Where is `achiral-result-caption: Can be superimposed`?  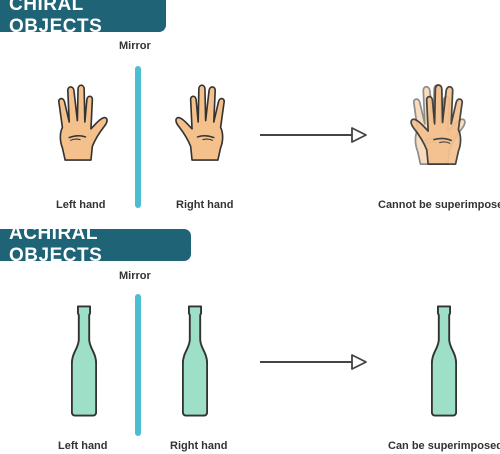 achiral-result-caption: Can be superimposed is located at coordinates (444, 446).